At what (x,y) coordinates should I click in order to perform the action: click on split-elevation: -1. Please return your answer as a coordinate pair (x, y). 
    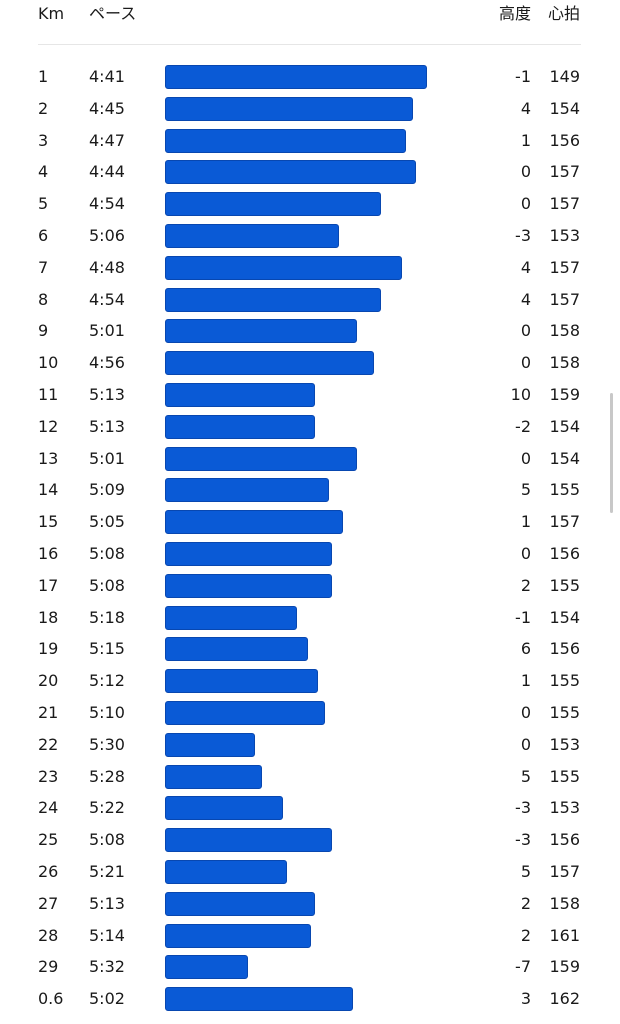
    Looking at the image, I should click on (523, 76).